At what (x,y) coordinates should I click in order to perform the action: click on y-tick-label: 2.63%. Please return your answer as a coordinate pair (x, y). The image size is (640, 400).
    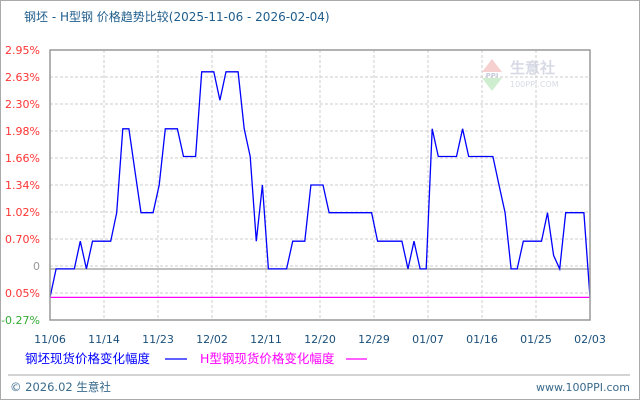
    Looking at the image, I should click on (22, 77).